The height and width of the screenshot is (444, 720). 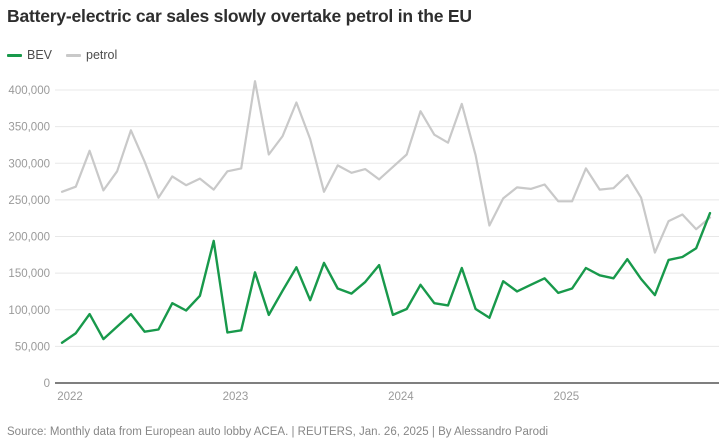 I want to click on x-axis-tick-label: 2025, so click(x=567, y=397).